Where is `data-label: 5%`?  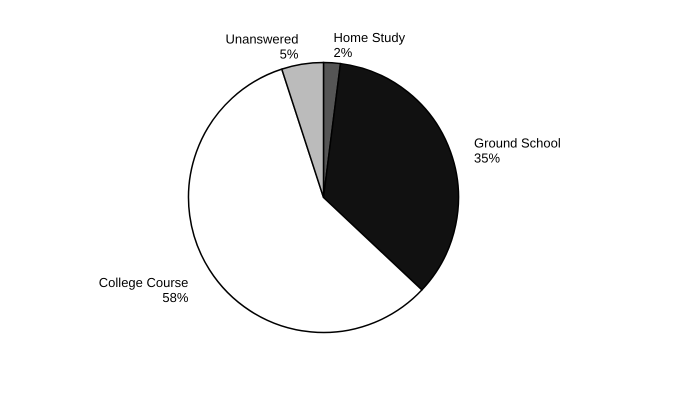
data-label: 5% is located at coordinates (289, 54).